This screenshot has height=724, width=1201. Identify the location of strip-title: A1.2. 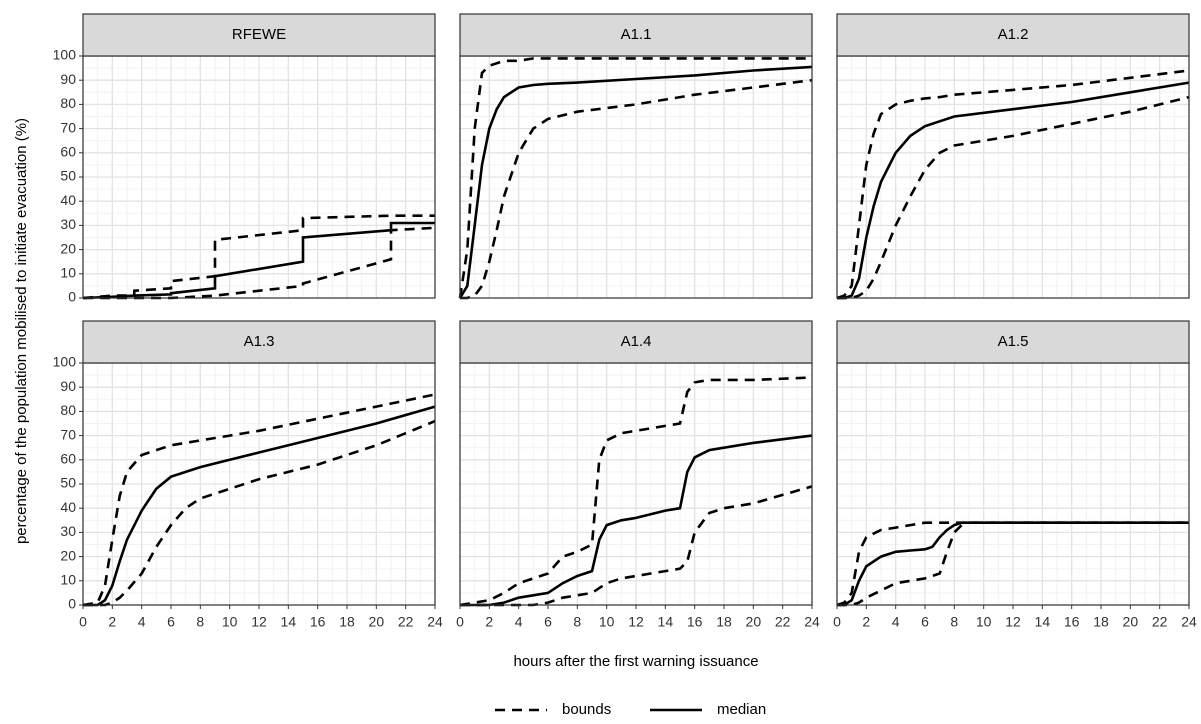
(1013, 34).